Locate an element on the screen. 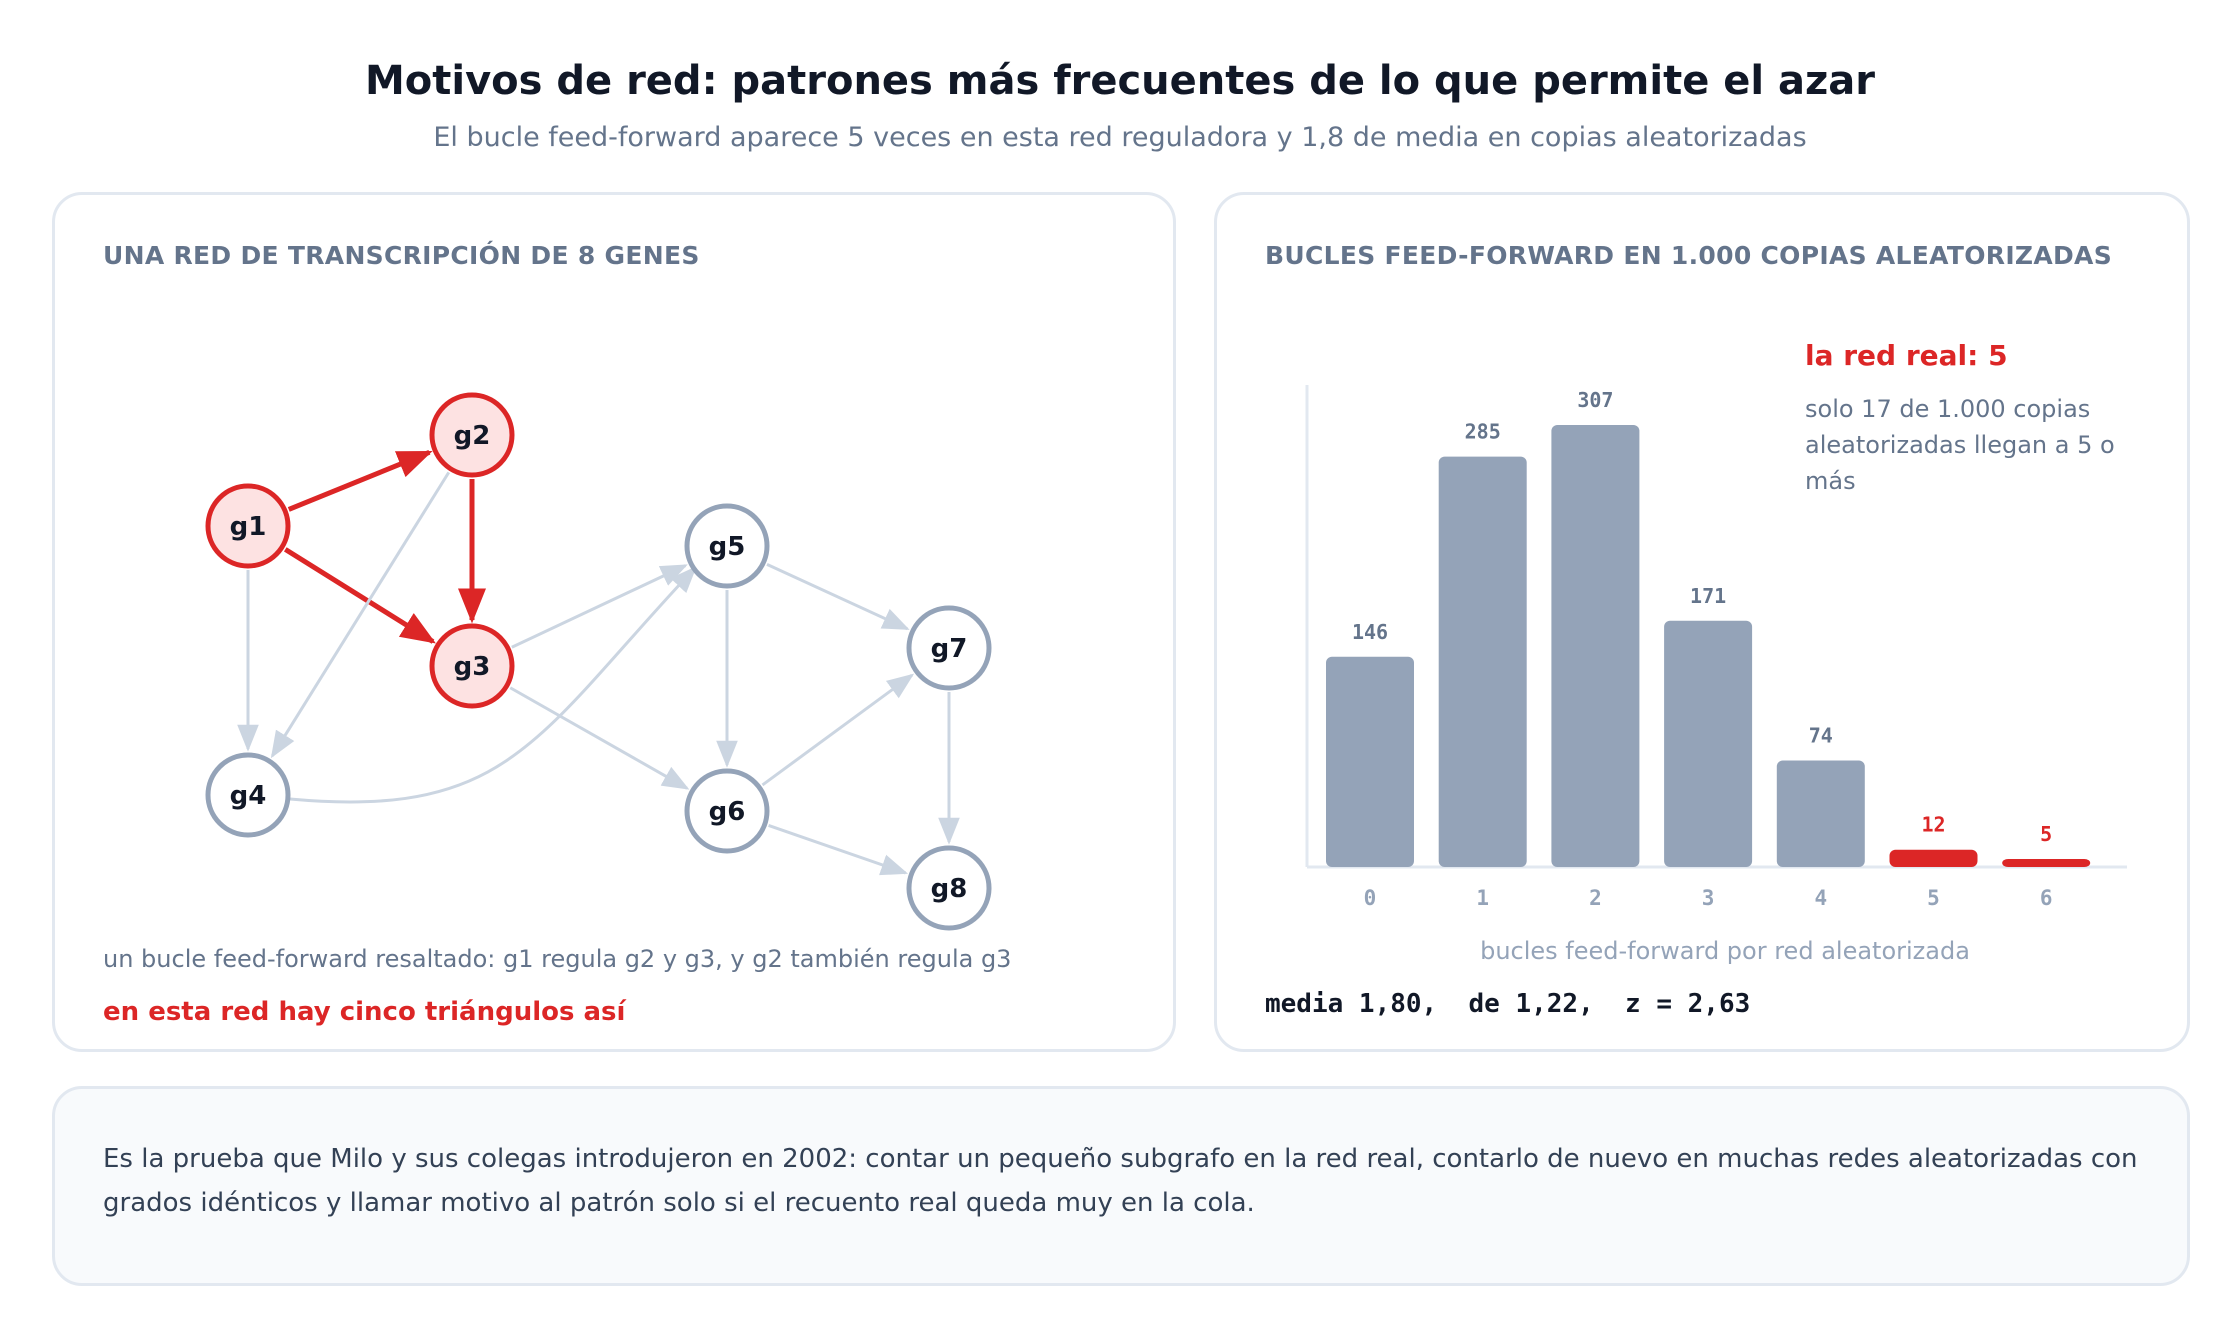 The width and height of the screenshot is (2240, 1320). node-circle-g1 is located at coordinates (248, 526).